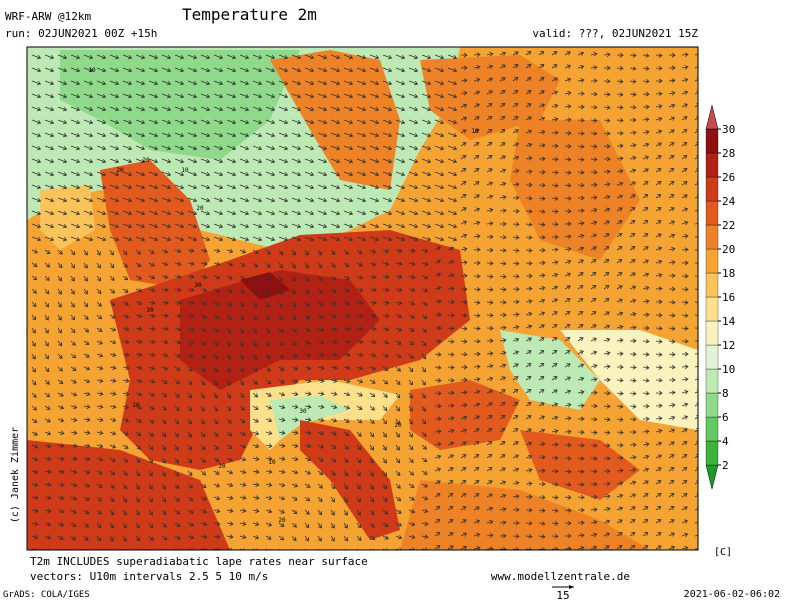 This screenshot has height=600, width=800. I want to click on timestamp: 2021-06-02-06:02, so click(732, 594).